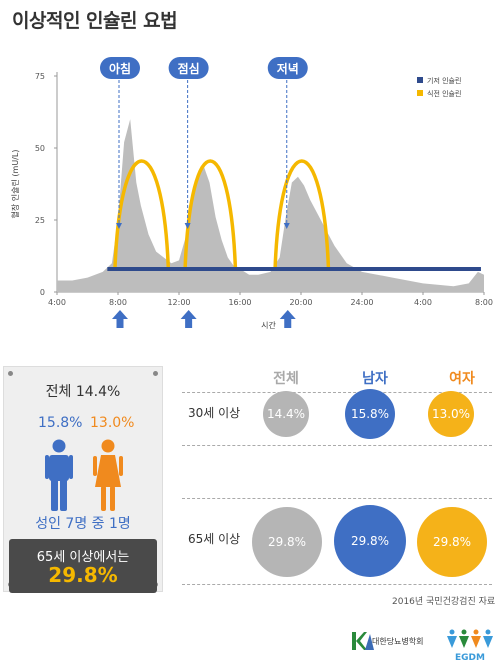  I want to click on kda-logo: 대한당뇨병학회, so click(388, 644).